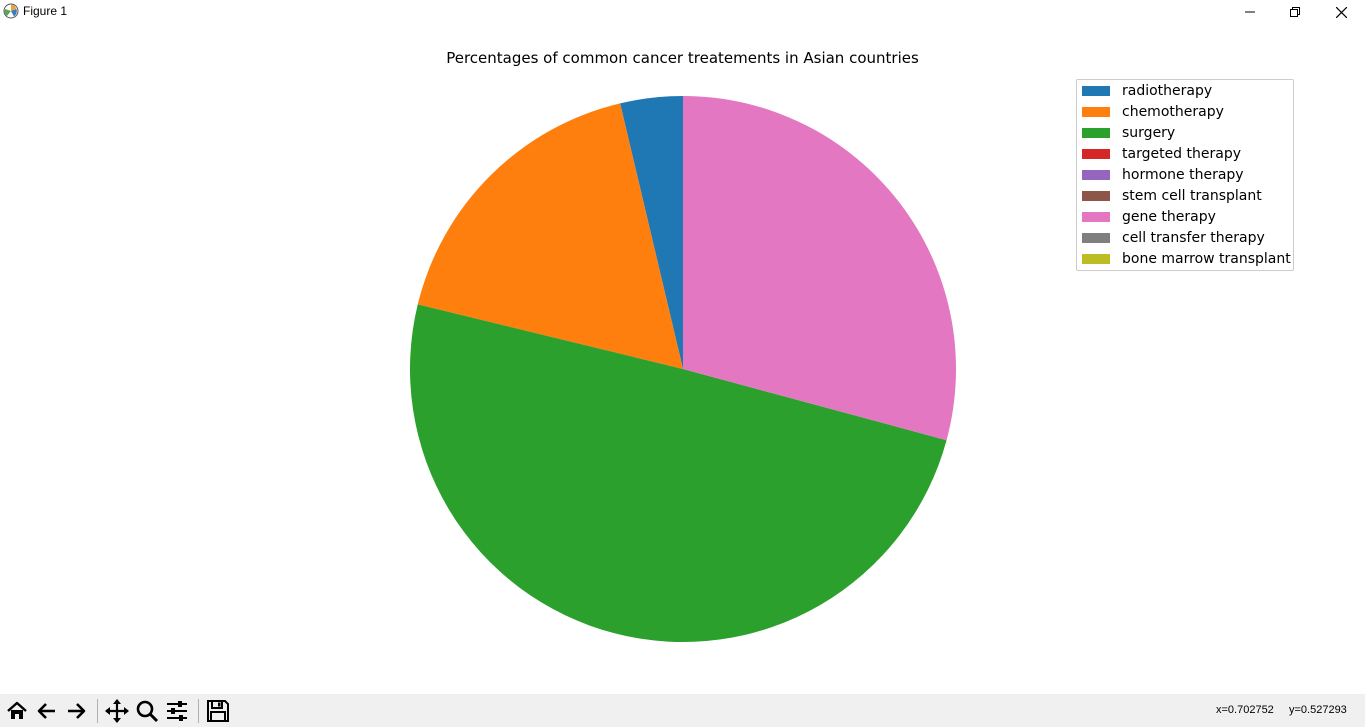  I want to click on pan-icon, so click(117, 711).